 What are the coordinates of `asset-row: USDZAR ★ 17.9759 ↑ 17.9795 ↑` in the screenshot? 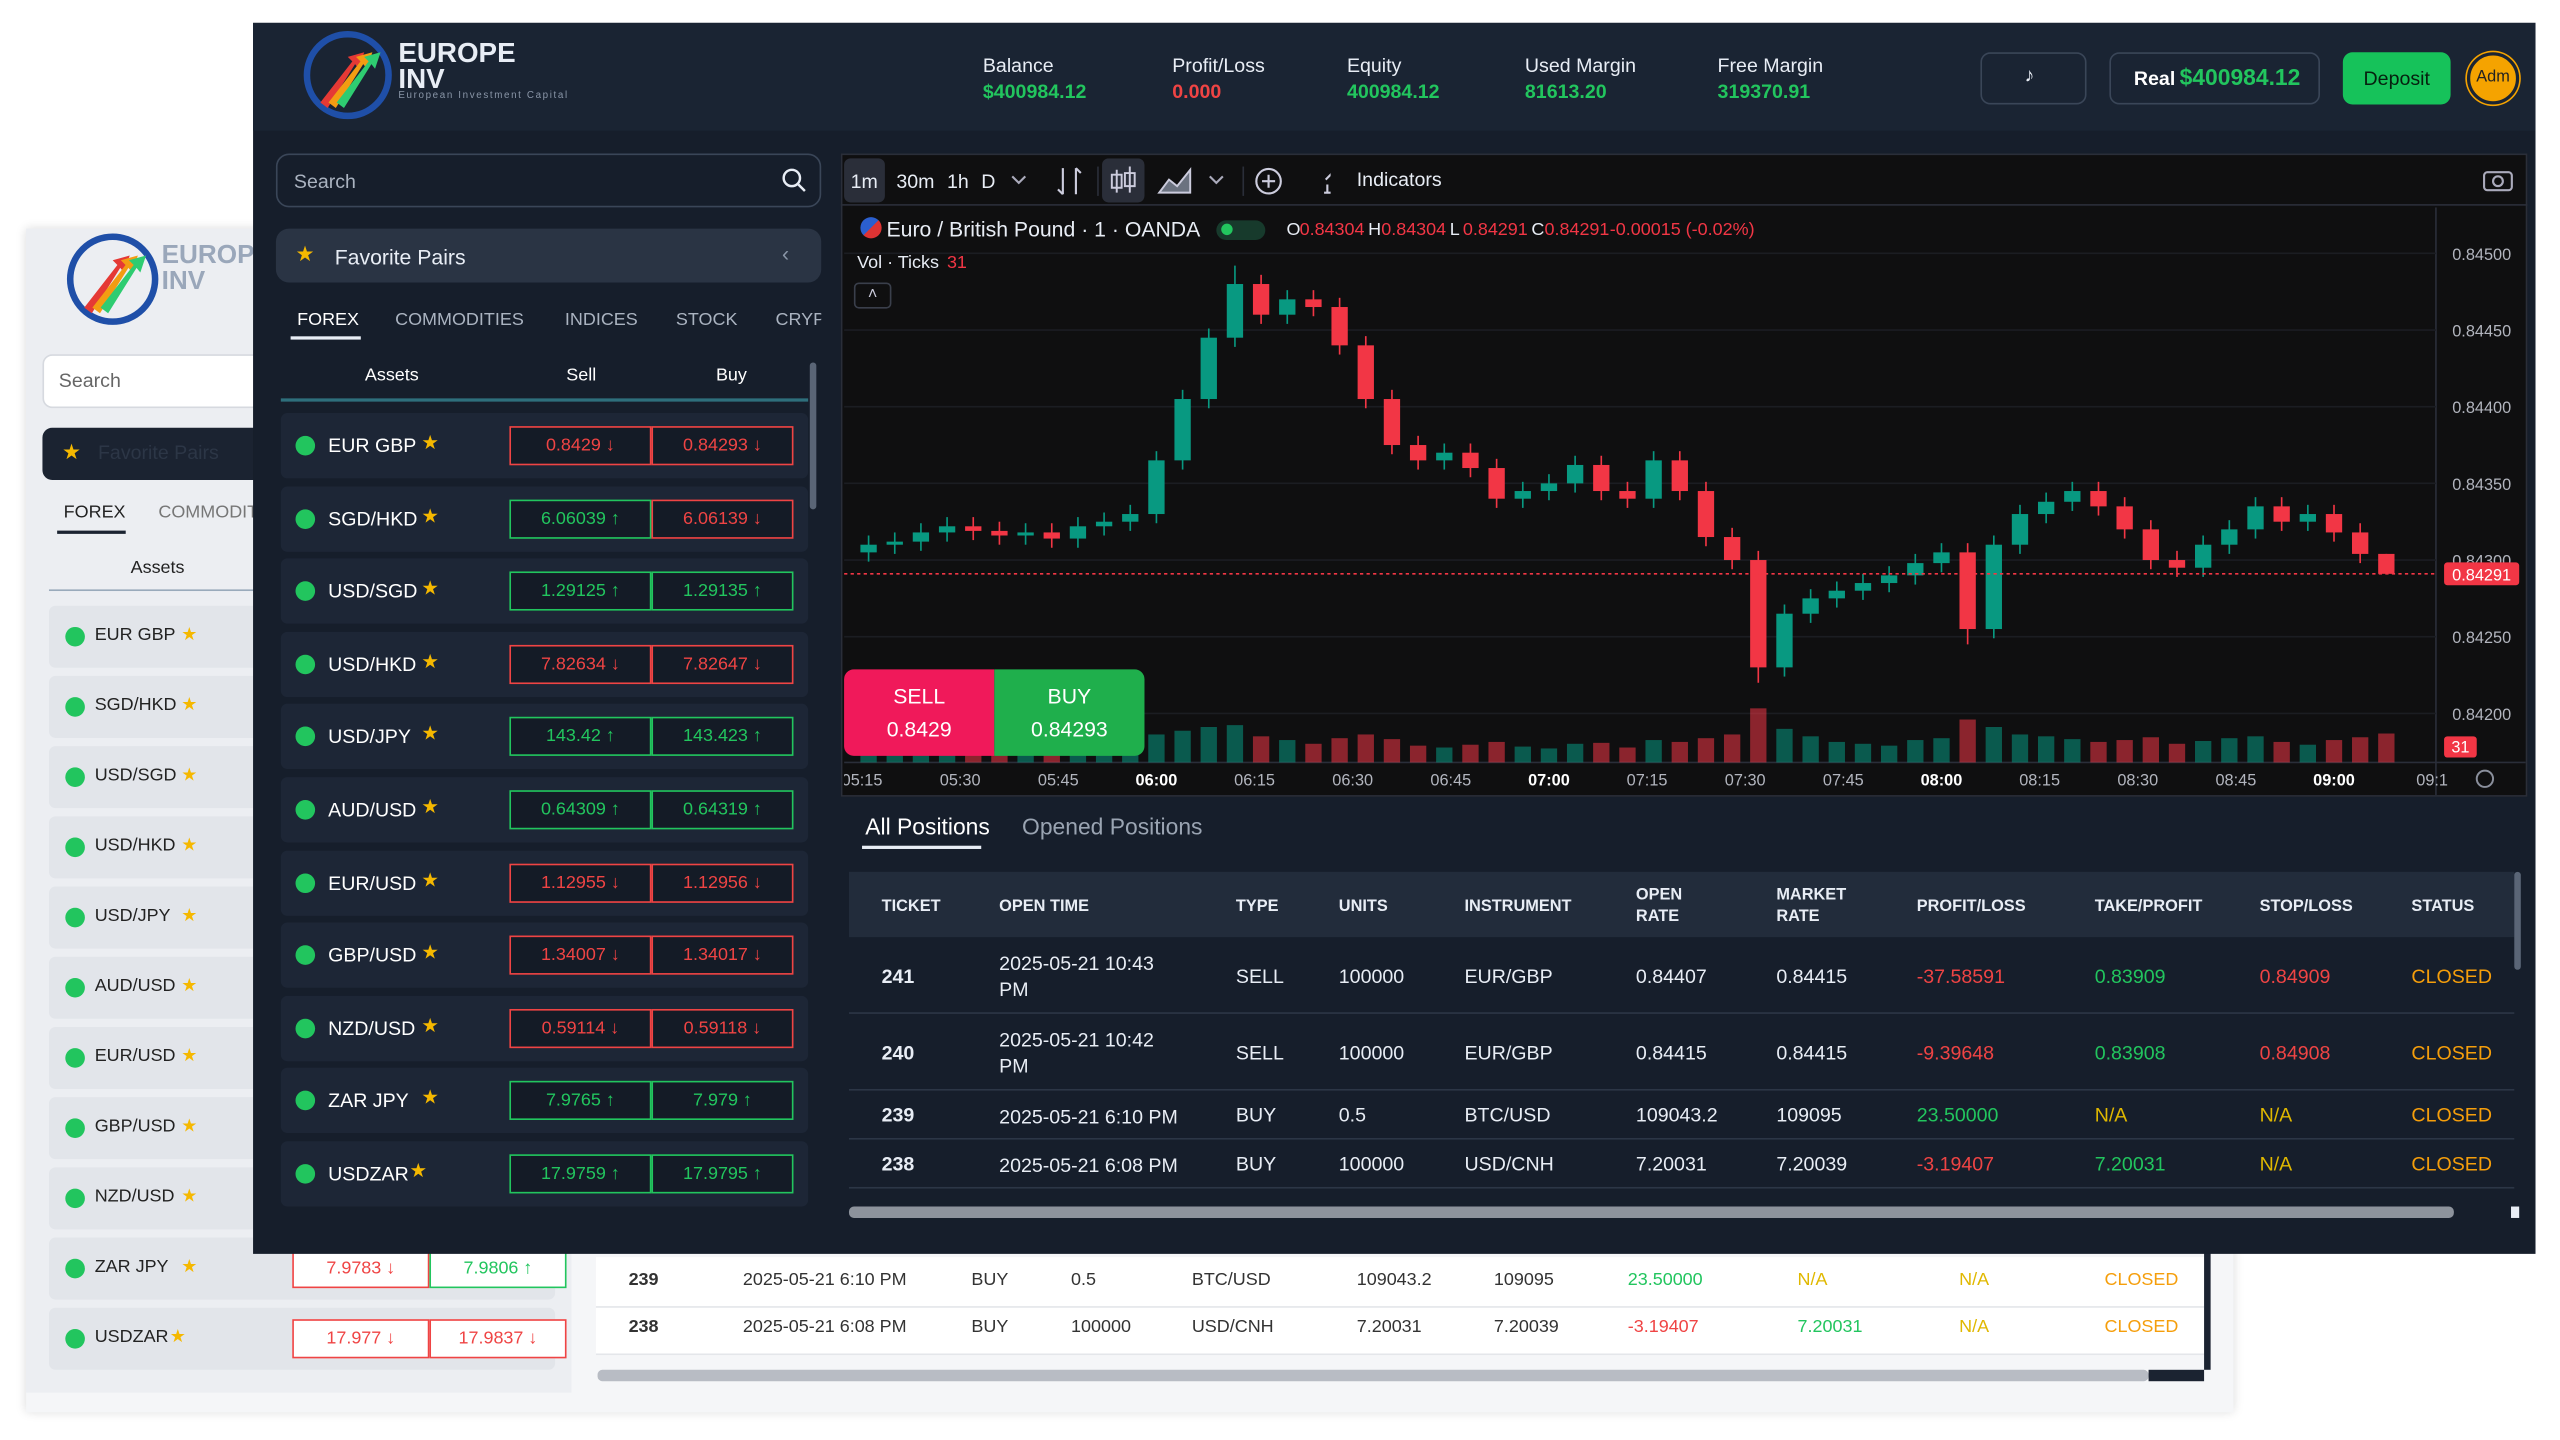 It's located at (544, 1174).